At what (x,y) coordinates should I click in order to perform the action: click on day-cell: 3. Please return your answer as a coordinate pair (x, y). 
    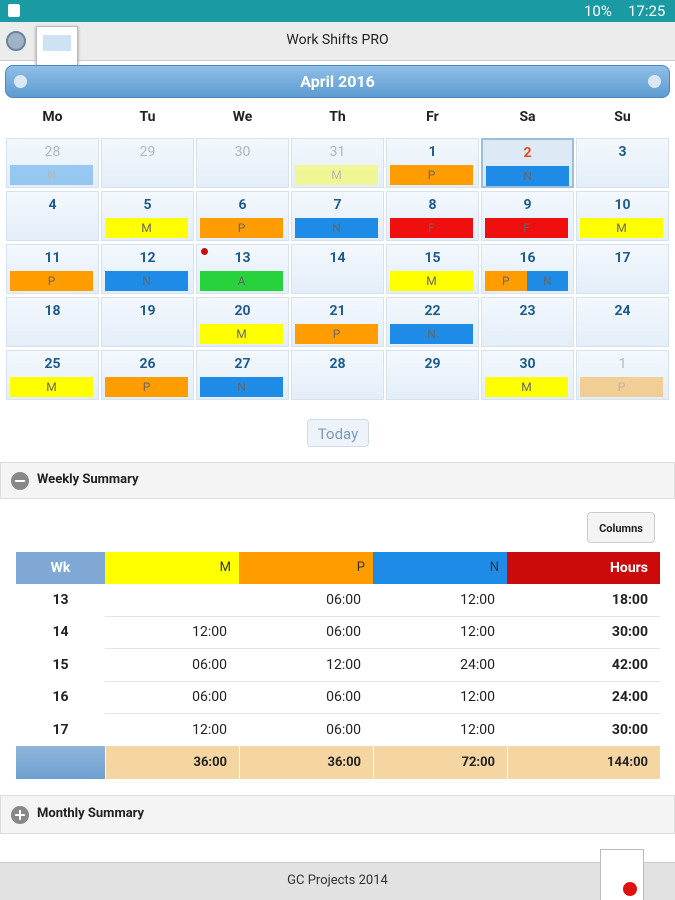
    Looking at the image, I should click on (622, 163).